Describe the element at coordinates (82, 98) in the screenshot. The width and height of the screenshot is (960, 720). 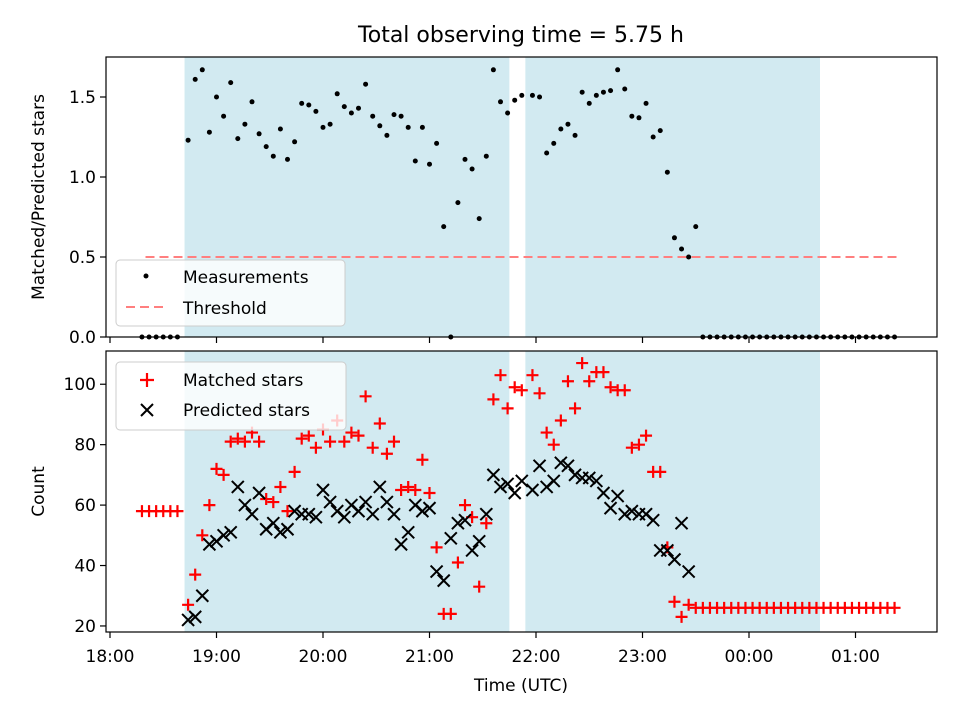
I see `y-tick-label: 1.5` at that location.